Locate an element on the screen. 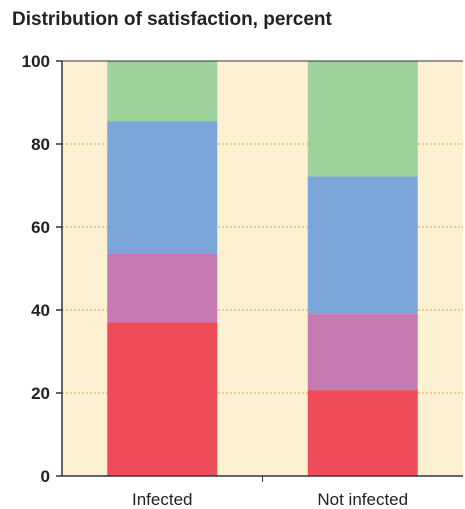 The height and width of the screenshot is (509, 465). category-labels: Infected Not infected is located at coordinates (270, 499).